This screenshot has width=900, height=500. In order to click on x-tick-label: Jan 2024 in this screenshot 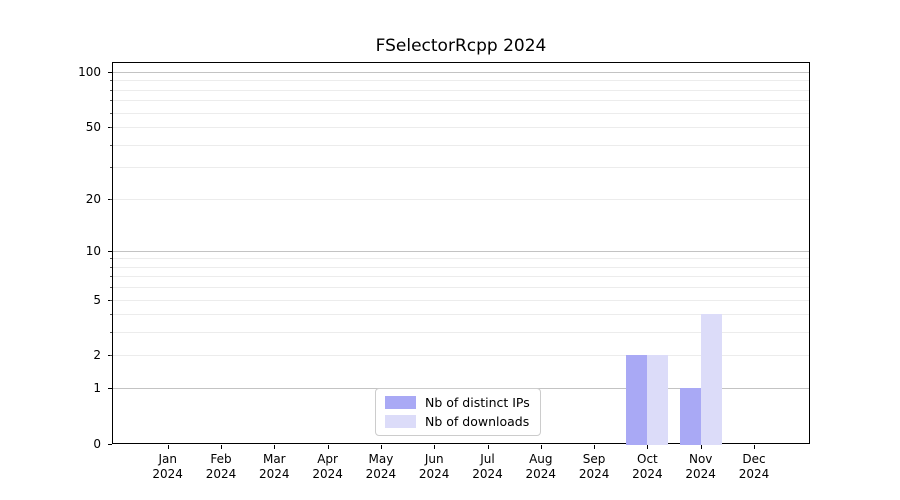, I will do `click(168, 467)`.